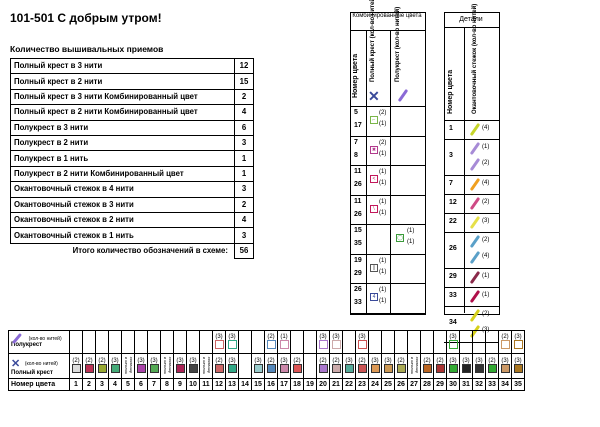  Describe the element at coordinates (122, 158) in the screenshot. I see `technique-label: Полукрест в 1 нить` at that location.